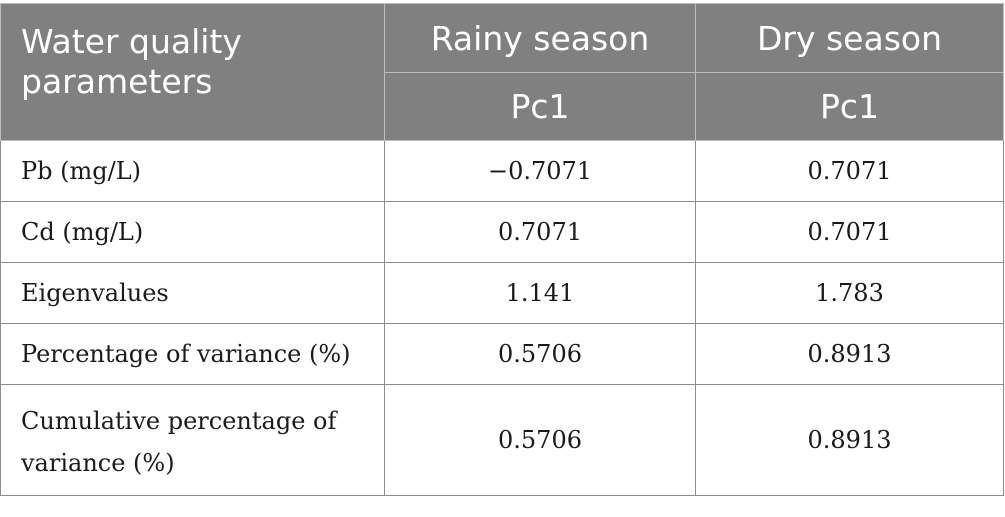 The height and width of the screenshot is (517, 1005). Describe the element at coordinates (849, 106) in the screenshot. I see `header-dry-pc1: Pc1` at that location.